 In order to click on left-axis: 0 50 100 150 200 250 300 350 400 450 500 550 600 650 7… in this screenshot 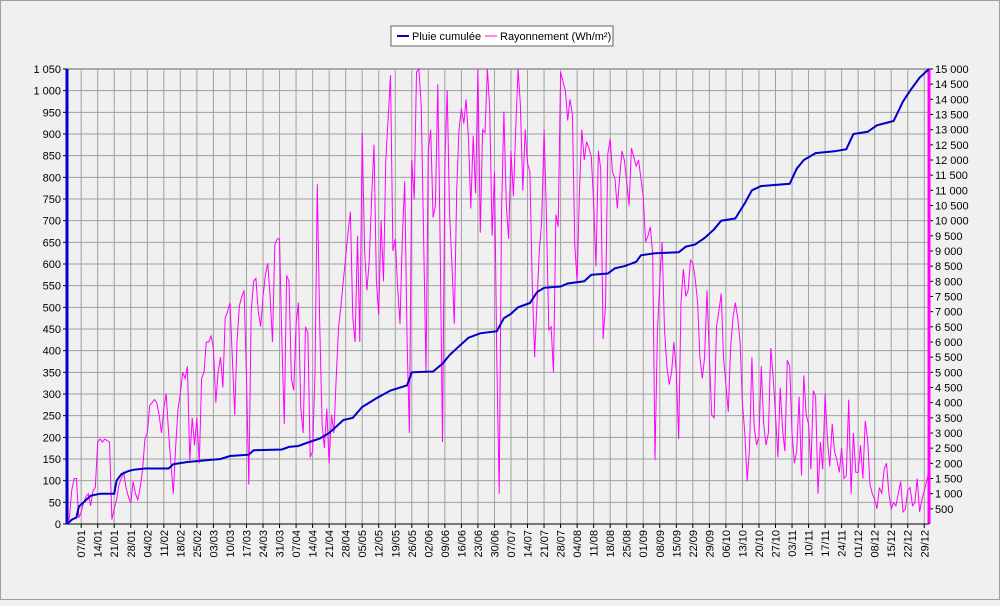, I will do `click(51, 297)`.